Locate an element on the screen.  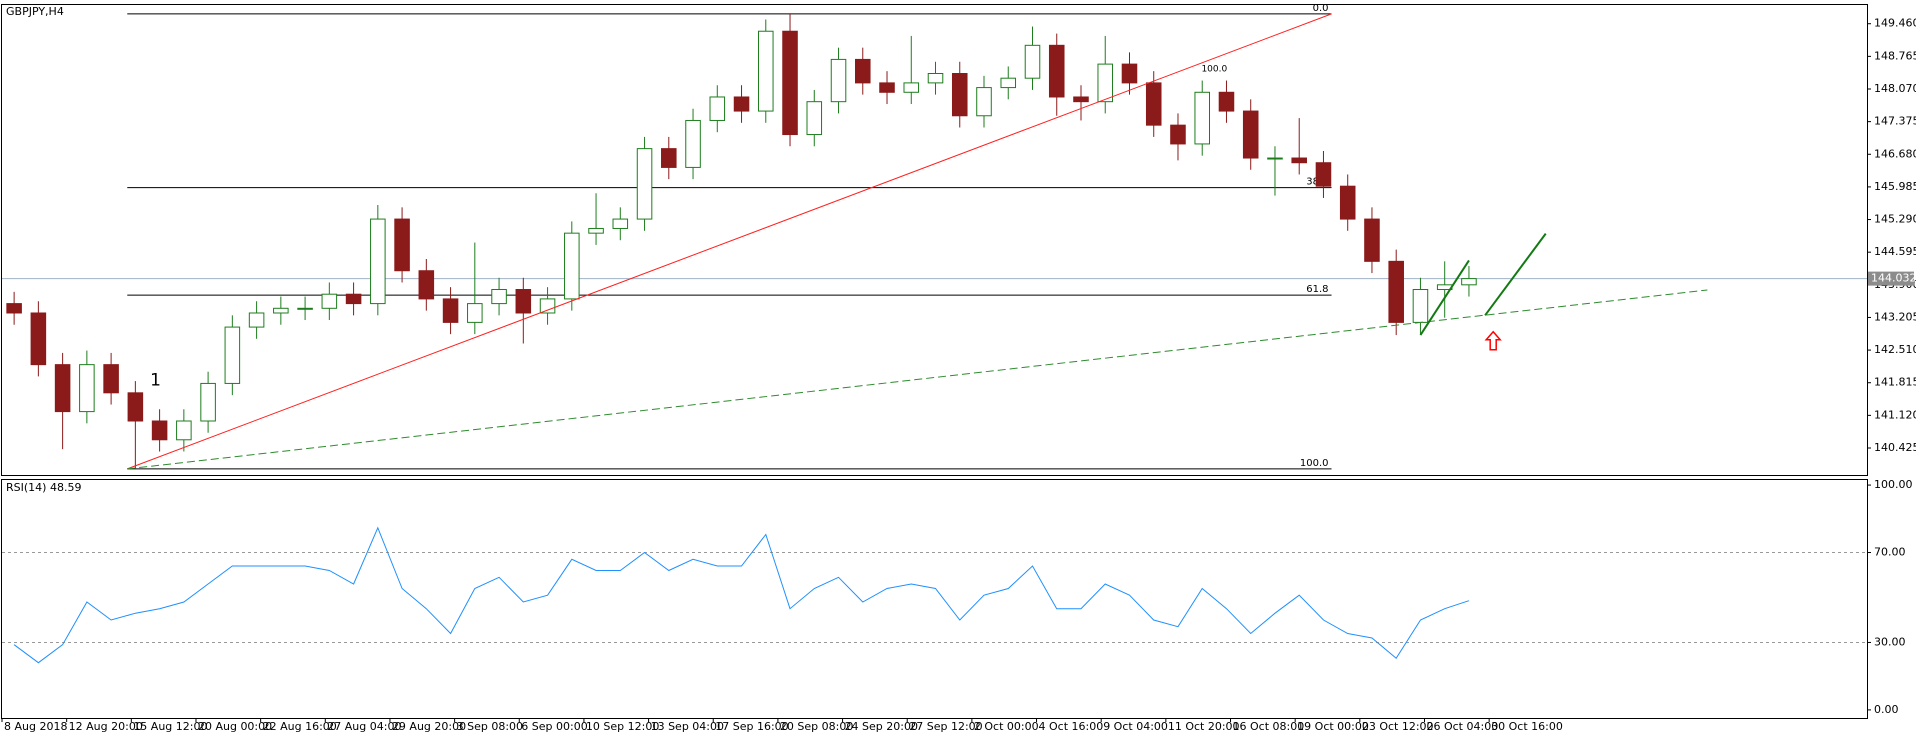
y-tick-label: 148.765 is located at coordinates (1895, 55).